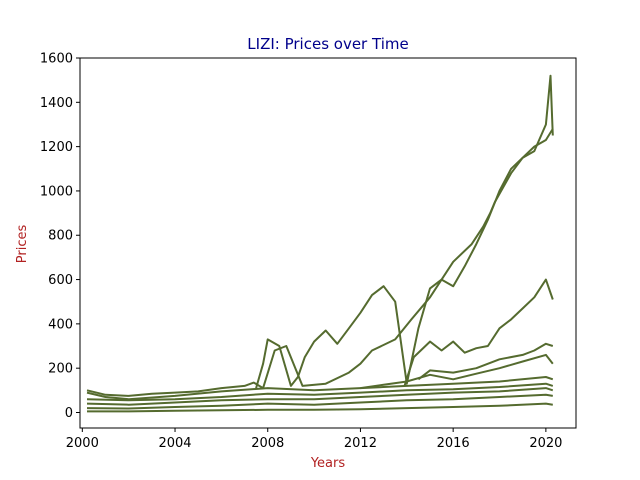 This screenshot has height=480, width=640. Describe the element at coordinates (360, 443) in the screenshot. I see `x-tick-label: 2012` at that location.